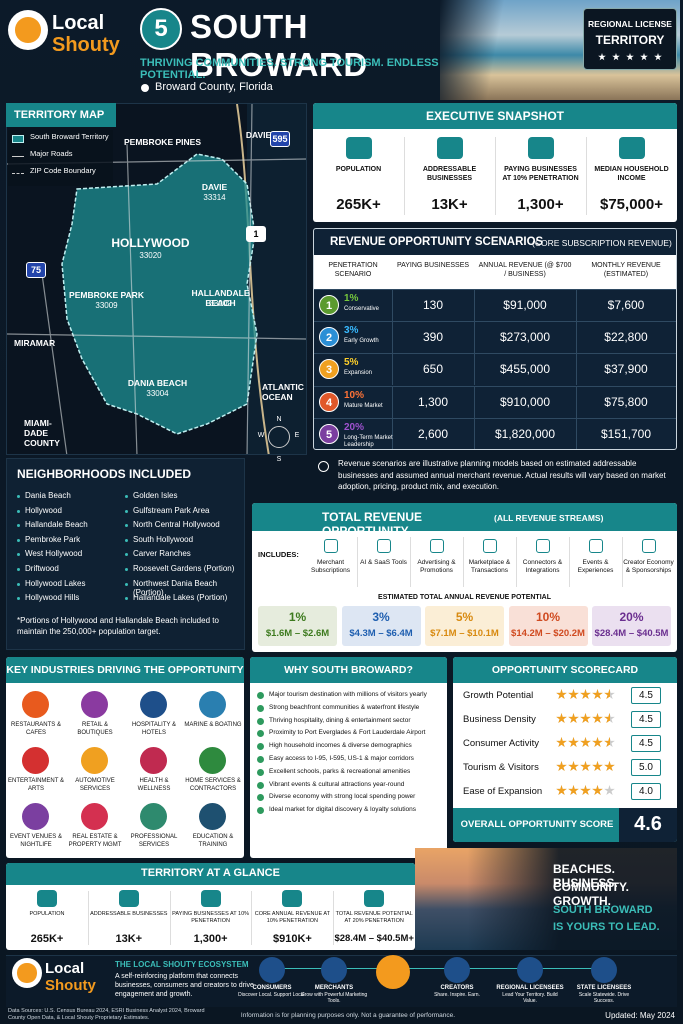  Describe the element at coordinates (353, 270) in the screenshot. I see `column-header: PENETRATION SCENARIO` at that location.